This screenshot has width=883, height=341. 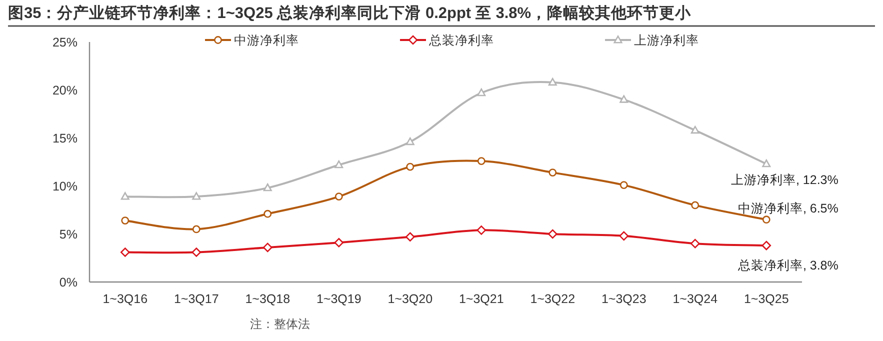 What do you see at coordinates (461, 40) in the screenshot?
I see `legend-label: 总装净利率` at bounding box center [461, 40].